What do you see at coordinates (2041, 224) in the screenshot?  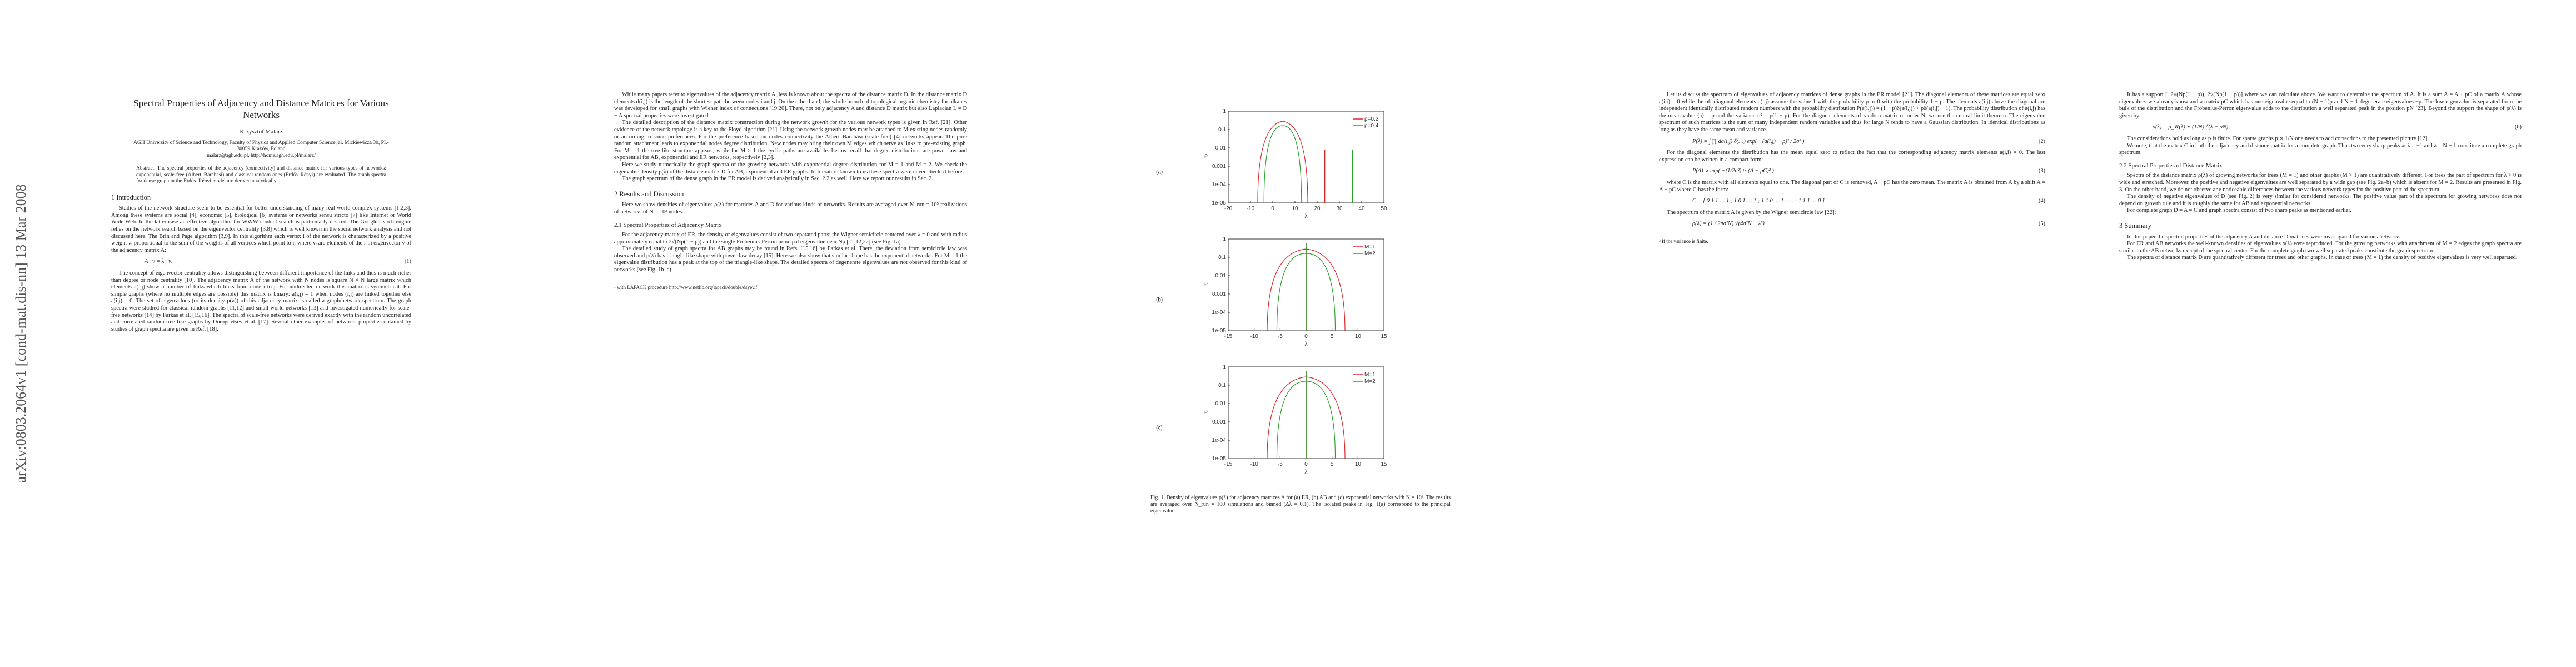 I see `equation-number: (5)` at bounding box center [2041, 224].